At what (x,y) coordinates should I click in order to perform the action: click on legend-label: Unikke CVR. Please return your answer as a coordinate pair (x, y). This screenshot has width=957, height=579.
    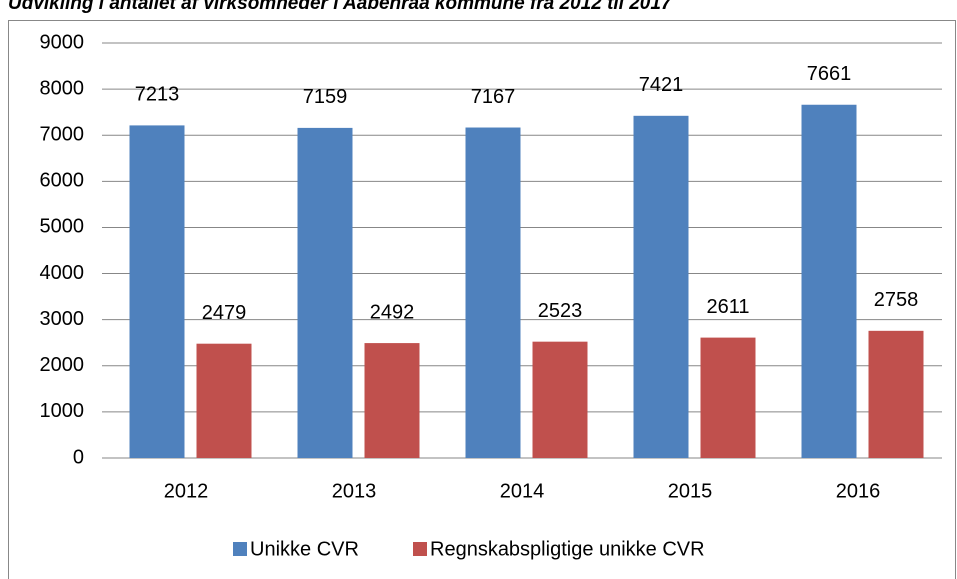
    Looking at the image, I should click on (304, 549).